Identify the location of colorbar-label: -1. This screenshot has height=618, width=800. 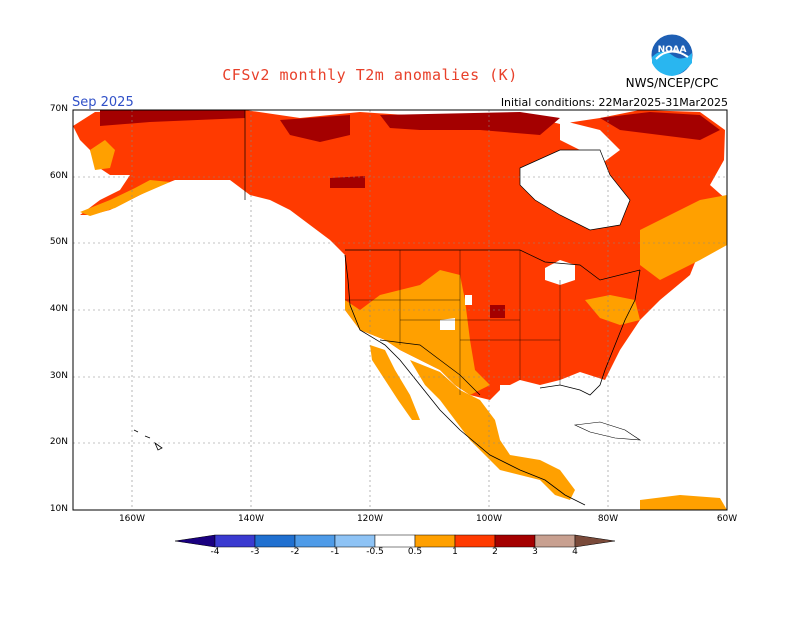
(335, 552).